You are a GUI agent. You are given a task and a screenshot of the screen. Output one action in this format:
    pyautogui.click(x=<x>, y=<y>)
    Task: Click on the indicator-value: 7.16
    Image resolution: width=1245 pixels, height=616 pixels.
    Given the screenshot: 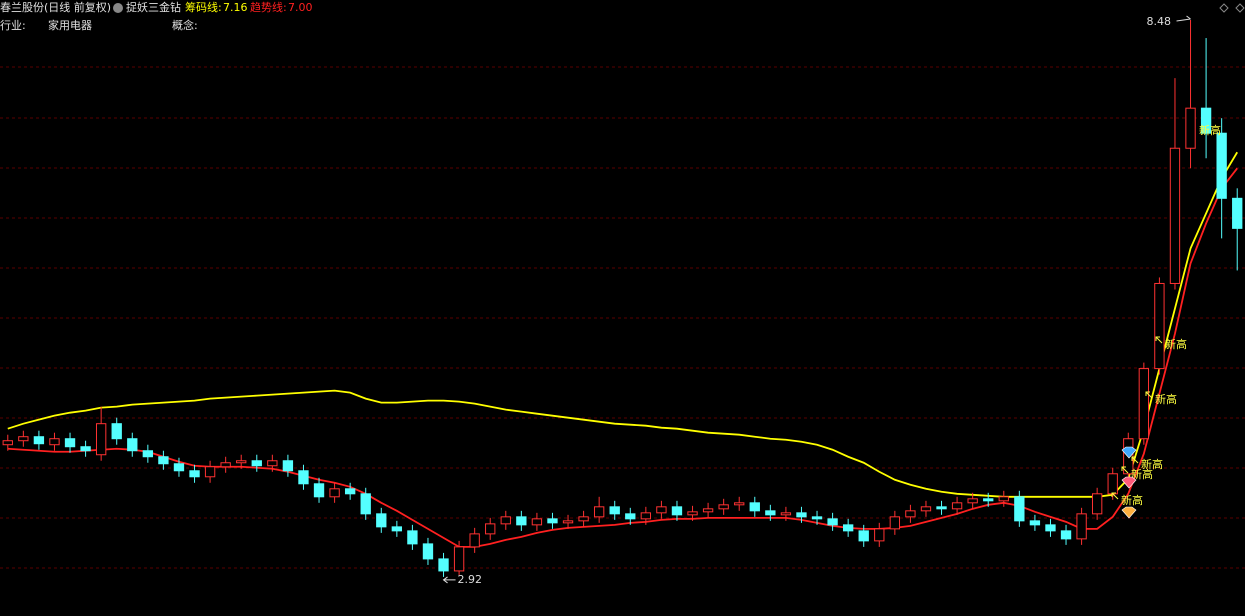 What is the action you would take?
    pyautogui.click(x=235, y=7)
    